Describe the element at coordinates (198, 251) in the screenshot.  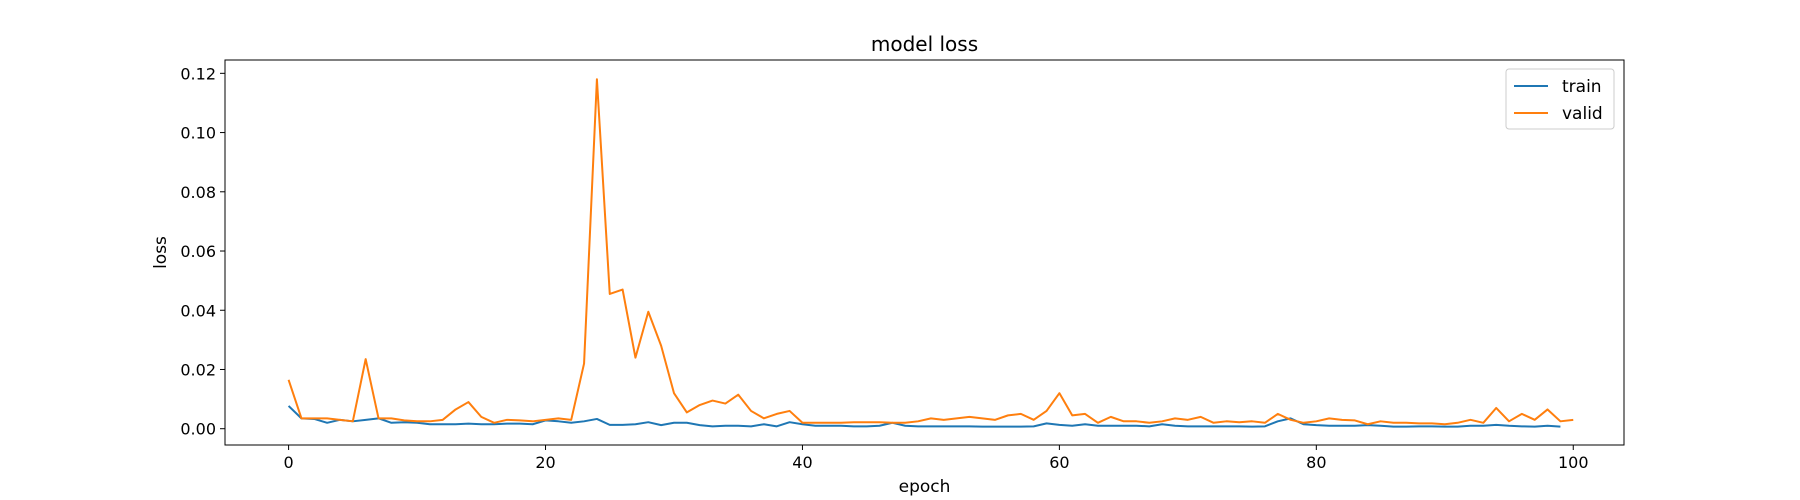
I see `y-tick-label: 0.06` at that location.